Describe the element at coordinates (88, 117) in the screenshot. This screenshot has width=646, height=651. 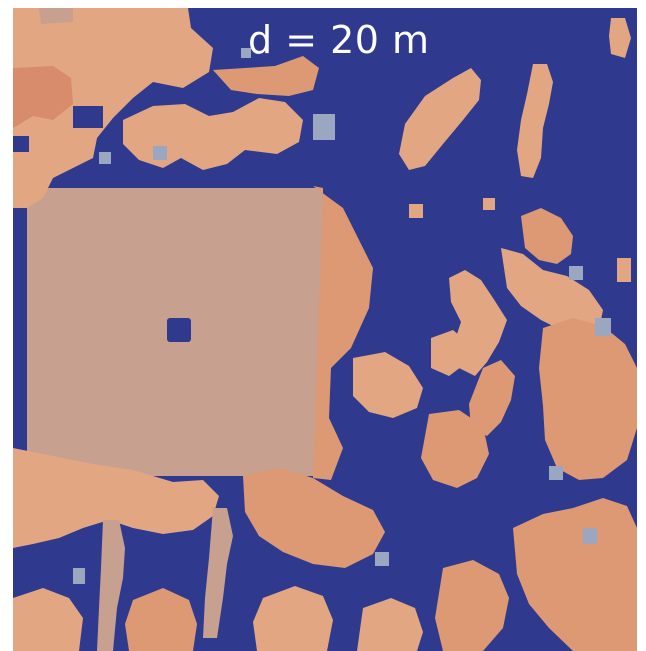
I see `upper-left-notch` at that location.